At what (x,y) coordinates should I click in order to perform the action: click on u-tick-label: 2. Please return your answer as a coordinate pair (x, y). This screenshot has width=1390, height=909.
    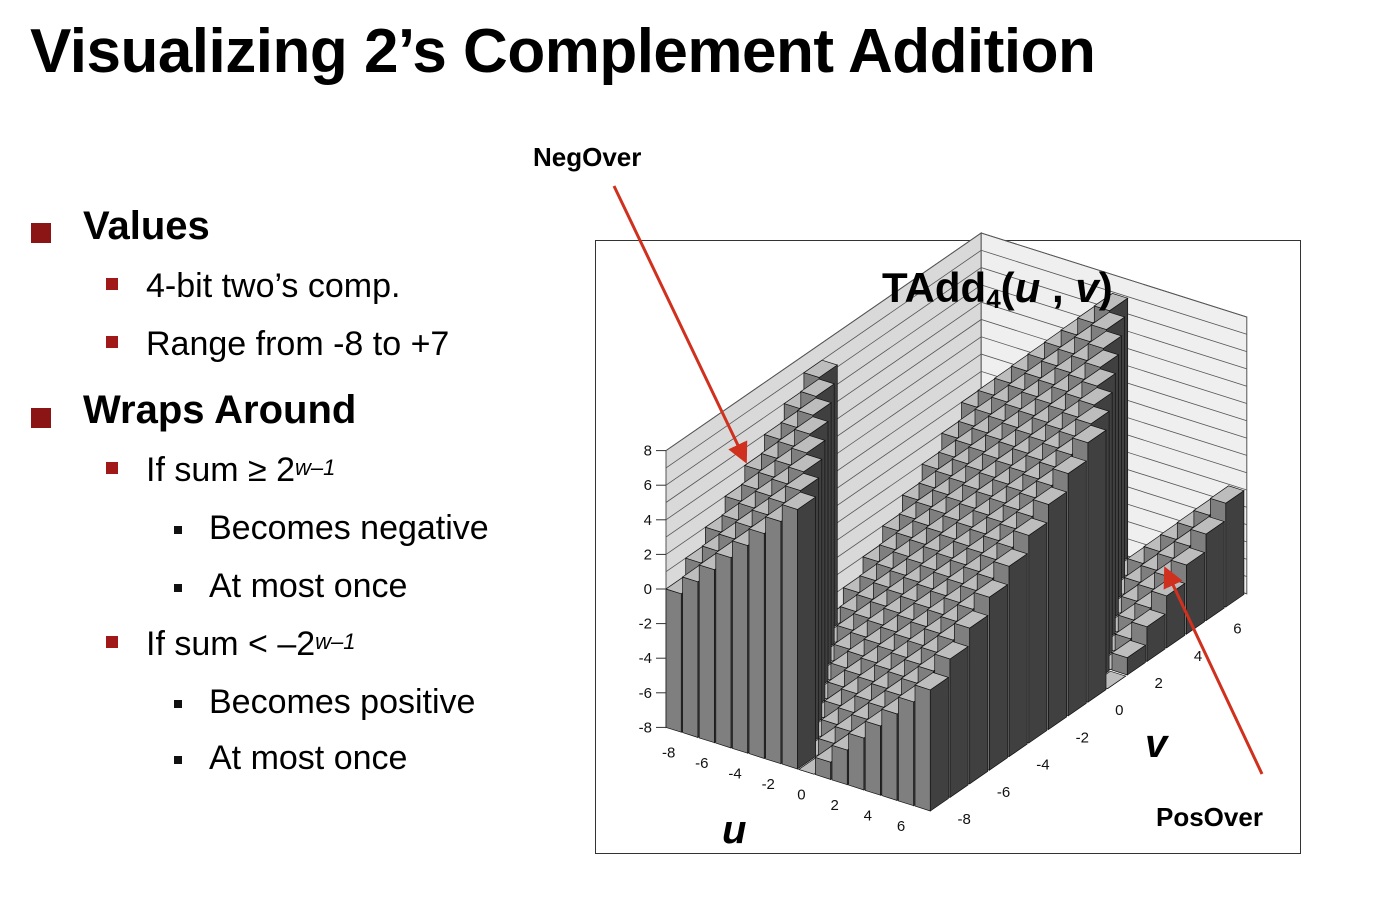
    Looking at the image, I should click on (834, 805).